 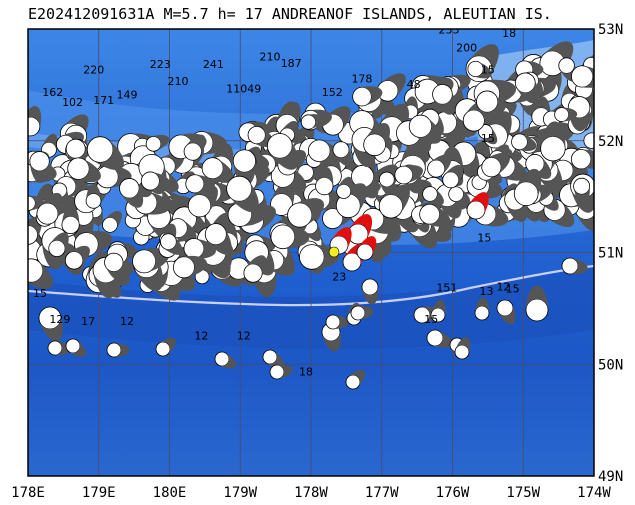 What do you see at coordinates (213, 64) in the screenshot?
I see `depth-label: 241` at bounding box center [213, 64].